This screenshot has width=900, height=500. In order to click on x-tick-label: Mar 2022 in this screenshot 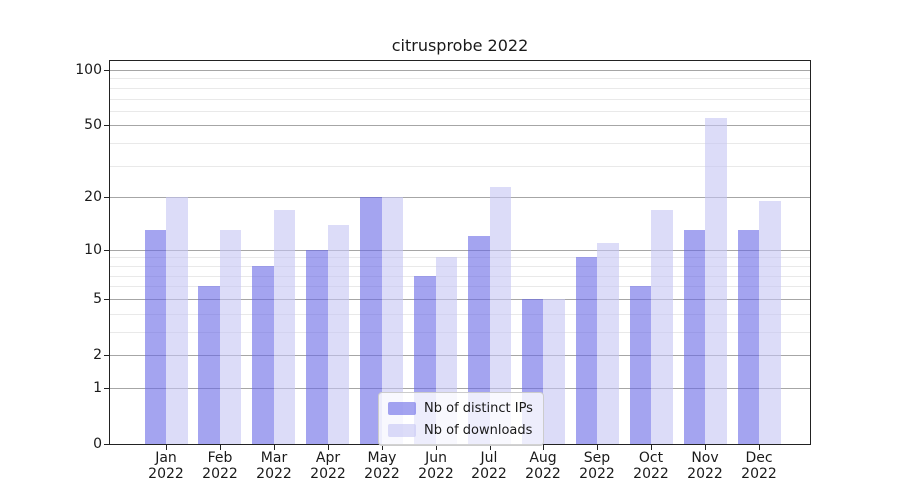, I will do `click(274, 466)`.